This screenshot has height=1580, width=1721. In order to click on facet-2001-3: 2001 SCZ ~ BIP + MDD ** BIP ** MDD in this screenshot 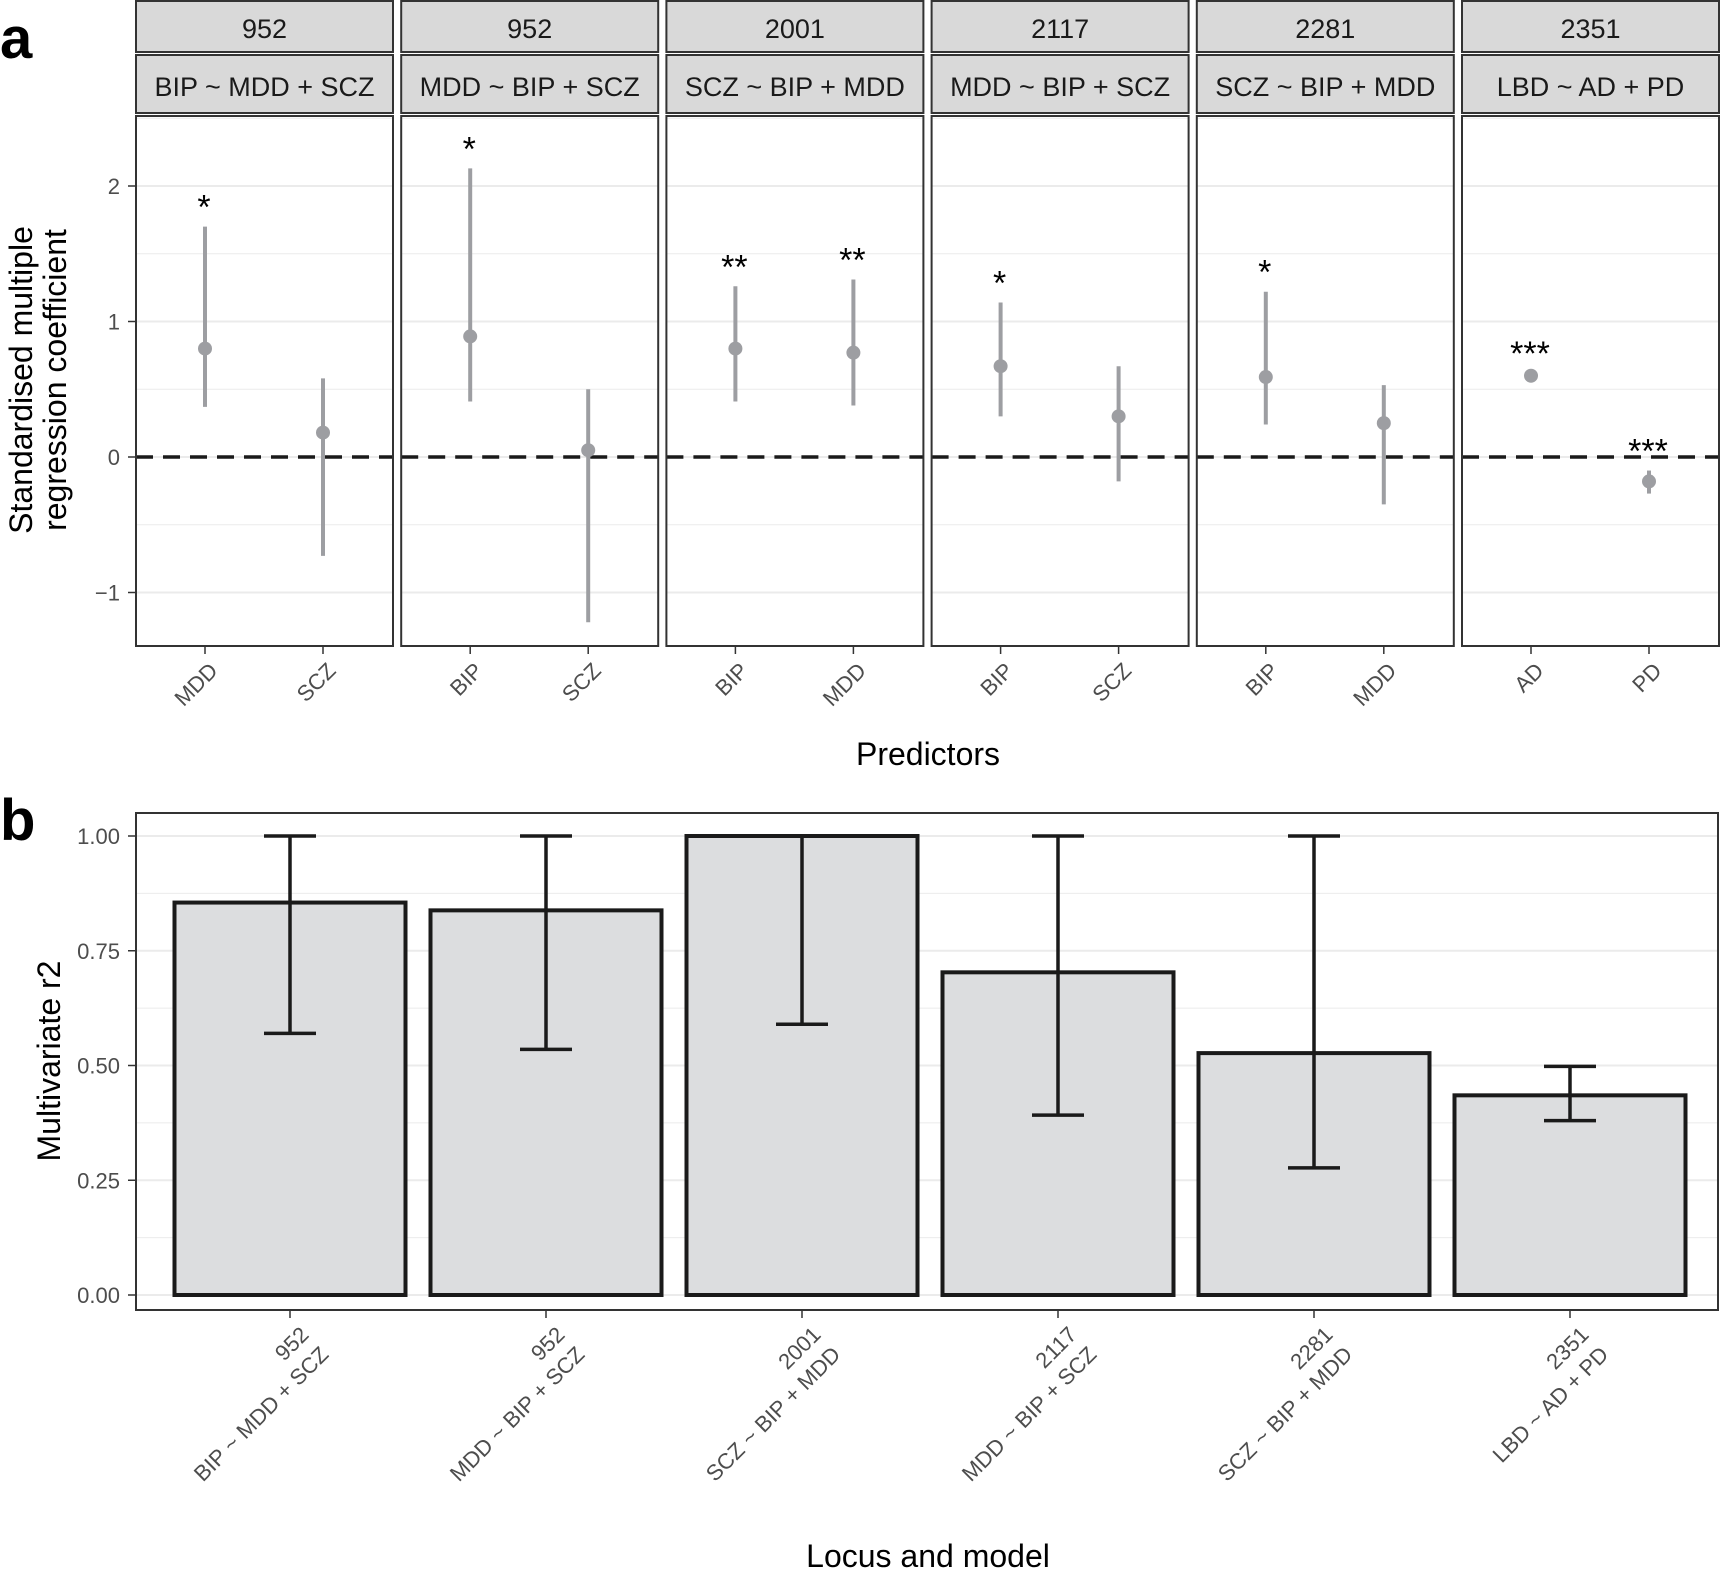, I will do `click(795, 355)`.